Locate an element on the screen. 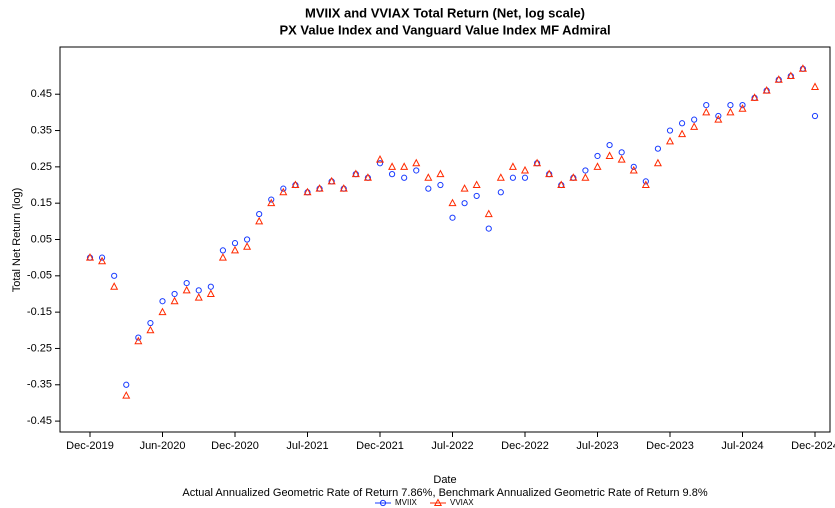 The height and width of the screenshot is (508, 835). y-axis-label: Total Net Return (log) is located at coordinates (17, 240).